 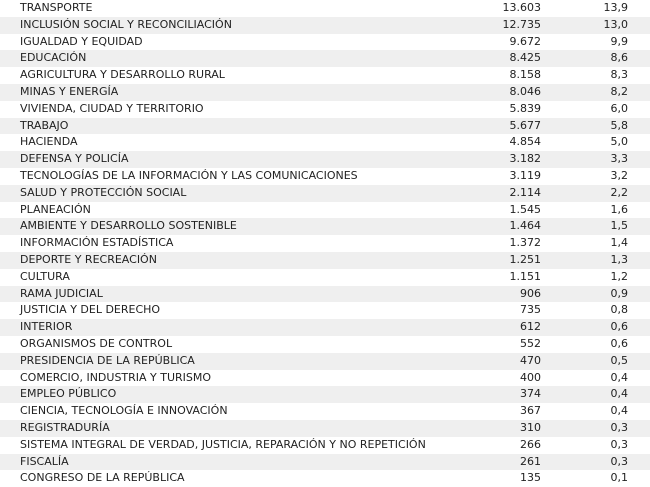 What do you see at coordinates (619, 159) in the screenshot?
I see `sector-percent: 3,3` at bounding box center [619, 159].